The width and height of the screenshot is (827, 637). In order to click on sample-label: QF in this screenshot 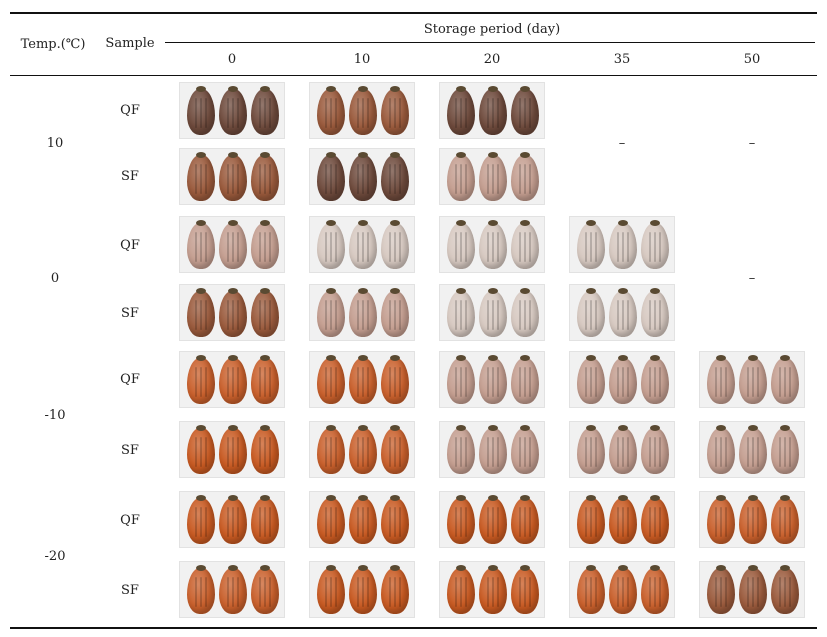, I will do `click(130, 520)`.